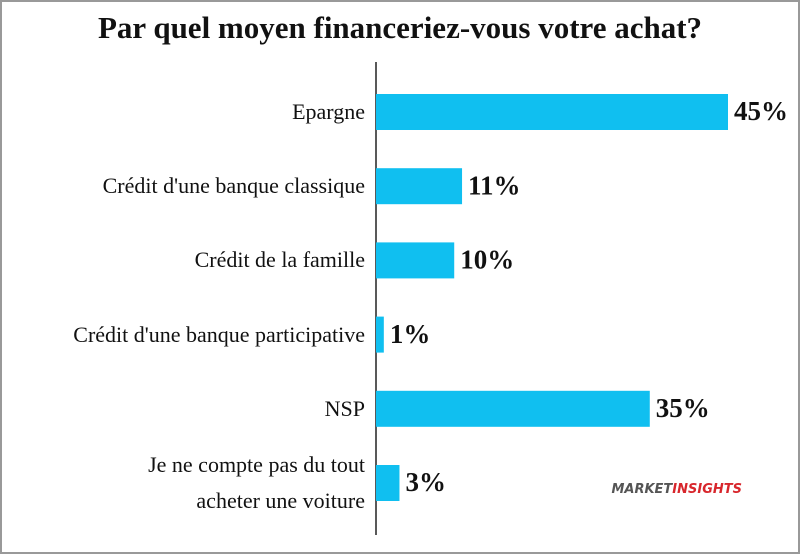  I want to click on brand-second: INSIGHTS, so click(707, 489).